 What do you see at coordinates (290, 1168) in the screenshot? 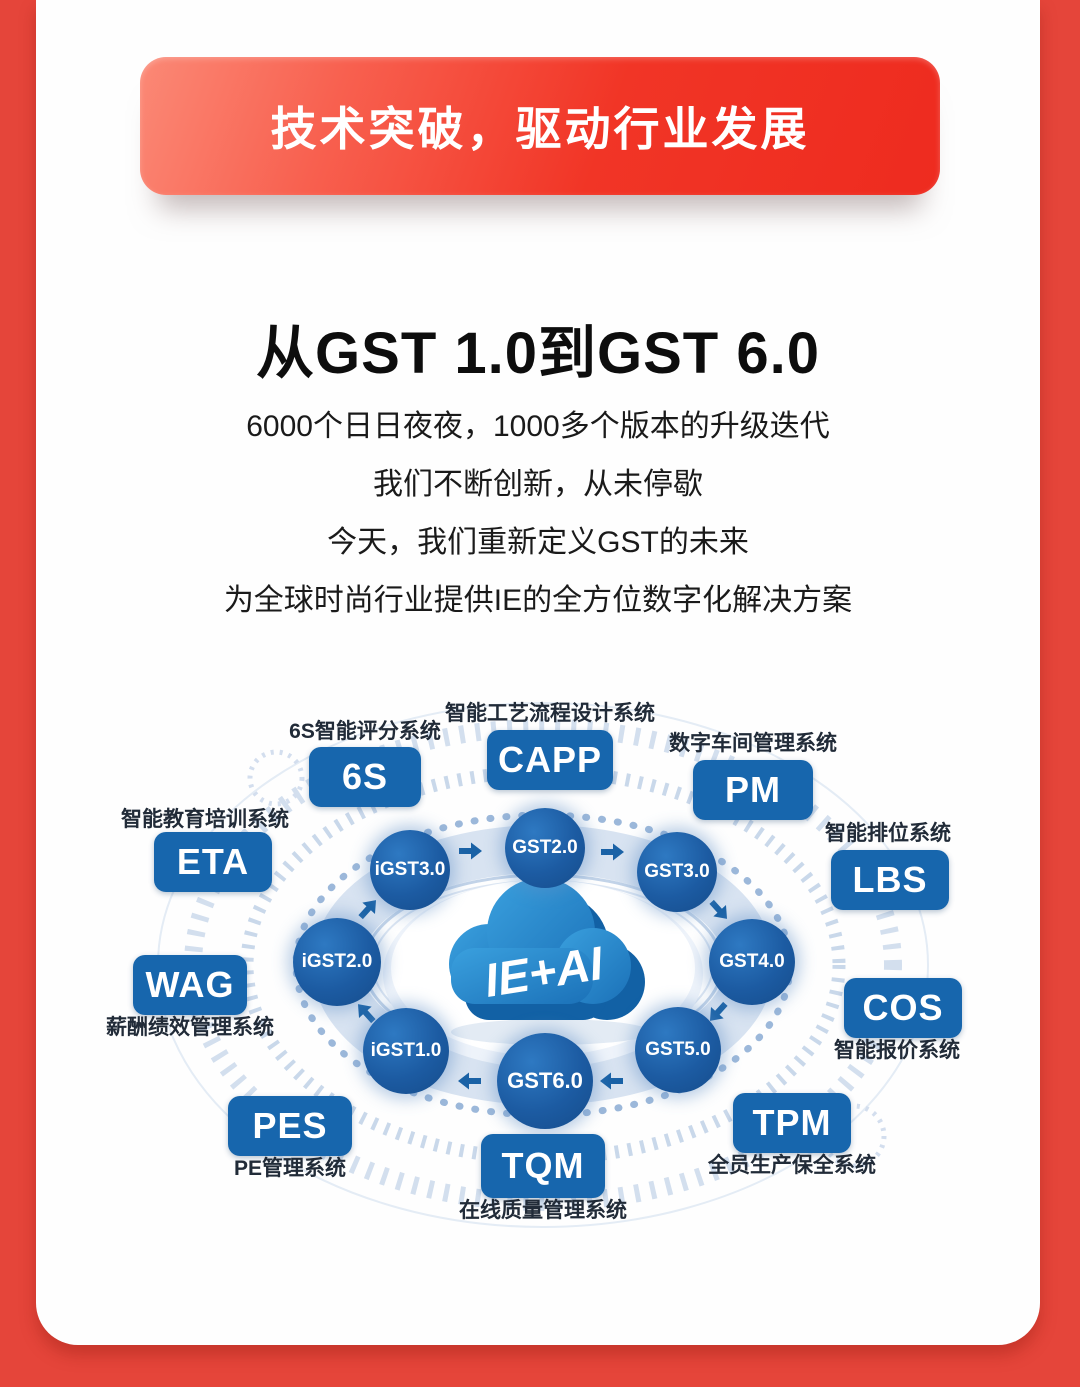
I see `system-label-pes: PE管理系统` at bounding box center [290, 1168].